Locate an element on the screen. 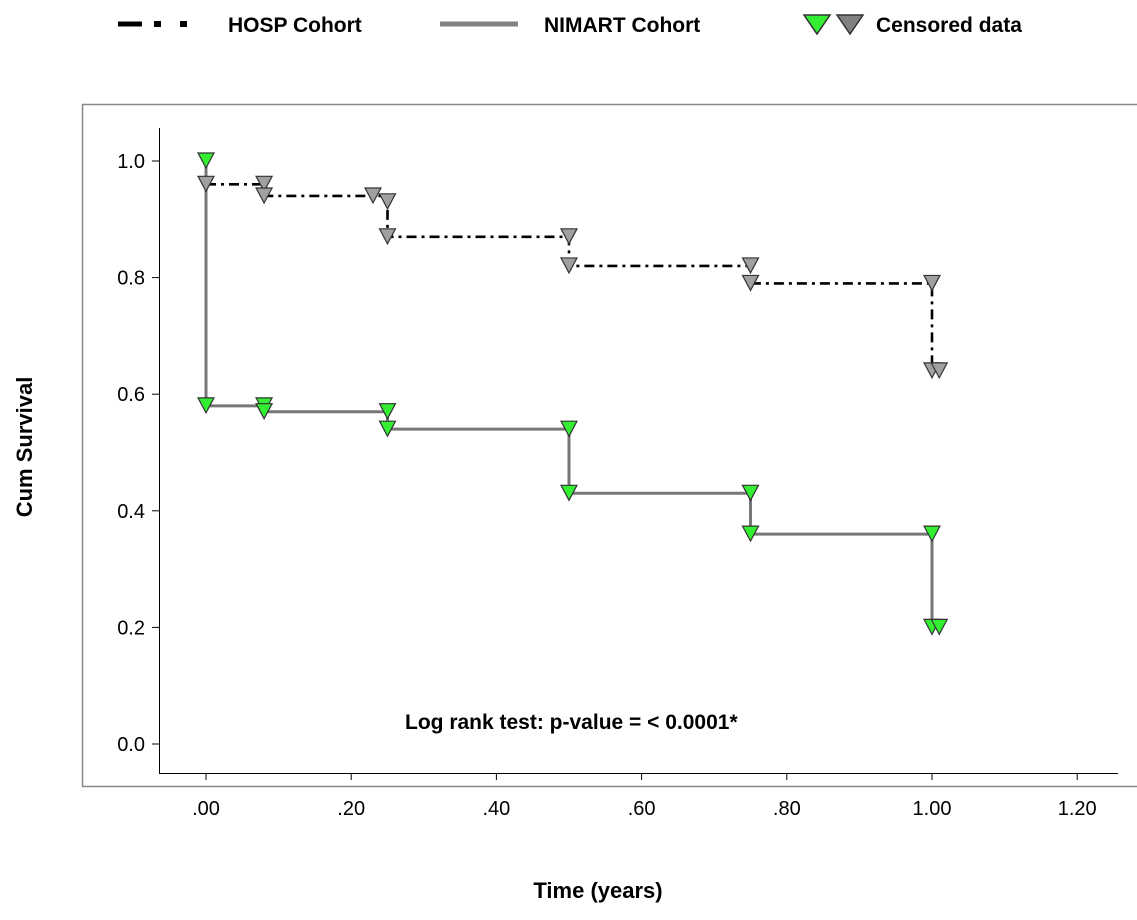  x-tick-label: 1.20 is located at coordinates (1077, 809).